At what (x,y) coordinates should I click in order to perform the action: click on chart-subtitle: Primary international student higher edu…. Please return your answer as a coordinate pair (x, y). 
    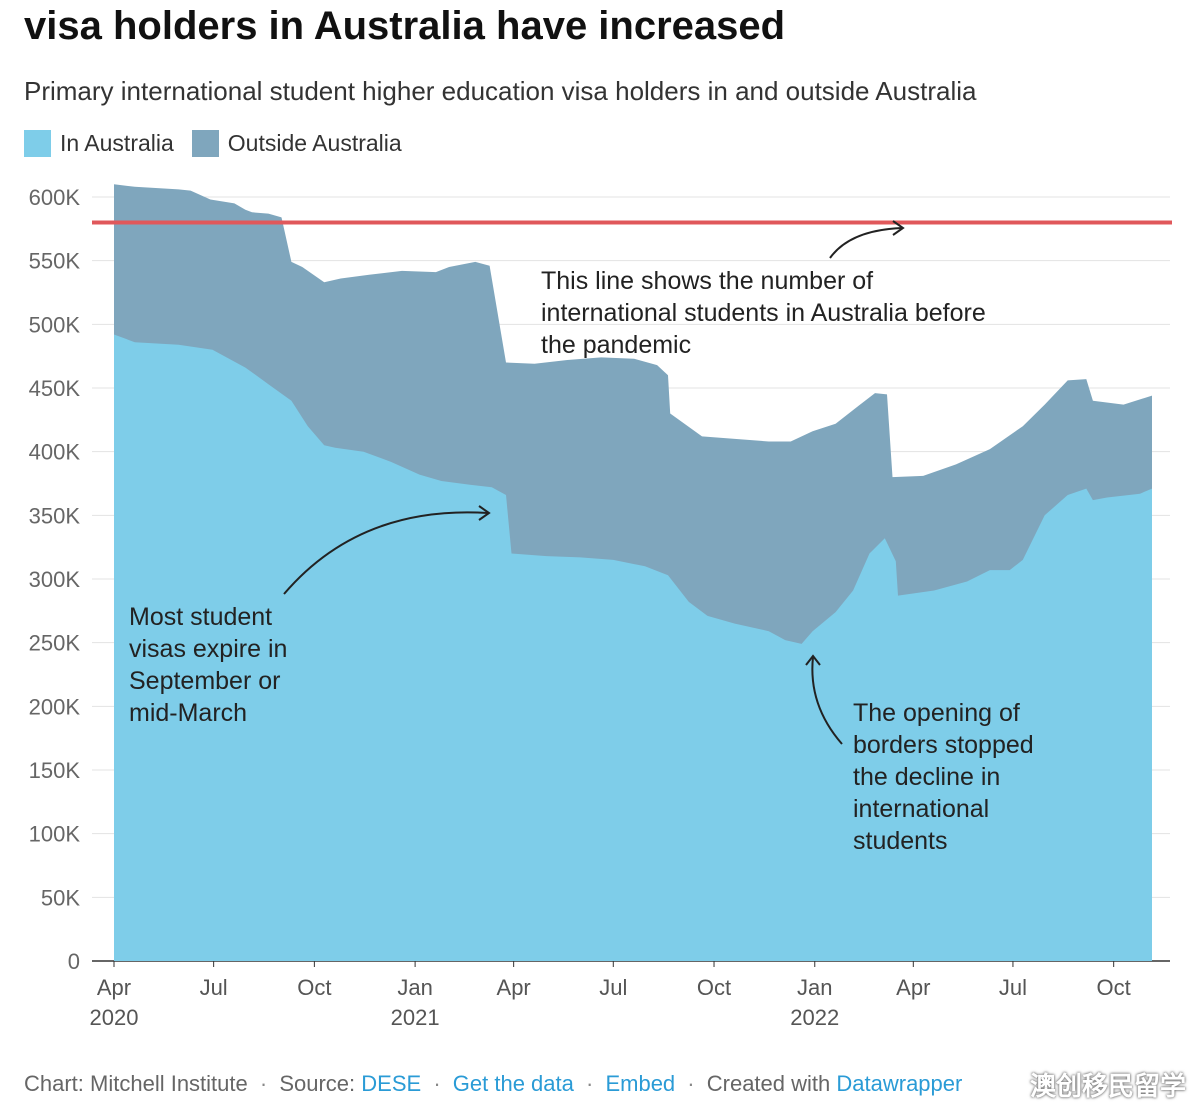
    Looking at the image, I should click on (500, 91).